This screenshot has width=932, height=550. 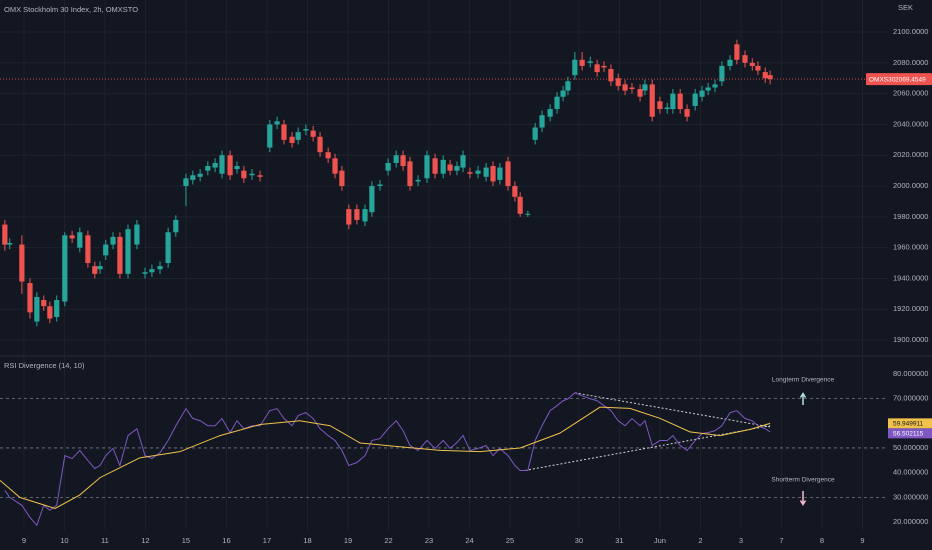 What do you see at coordinates (910, 373) in the screenshot?
I see `y-tick-label: 80.000000` at bounding box center [910, 373].